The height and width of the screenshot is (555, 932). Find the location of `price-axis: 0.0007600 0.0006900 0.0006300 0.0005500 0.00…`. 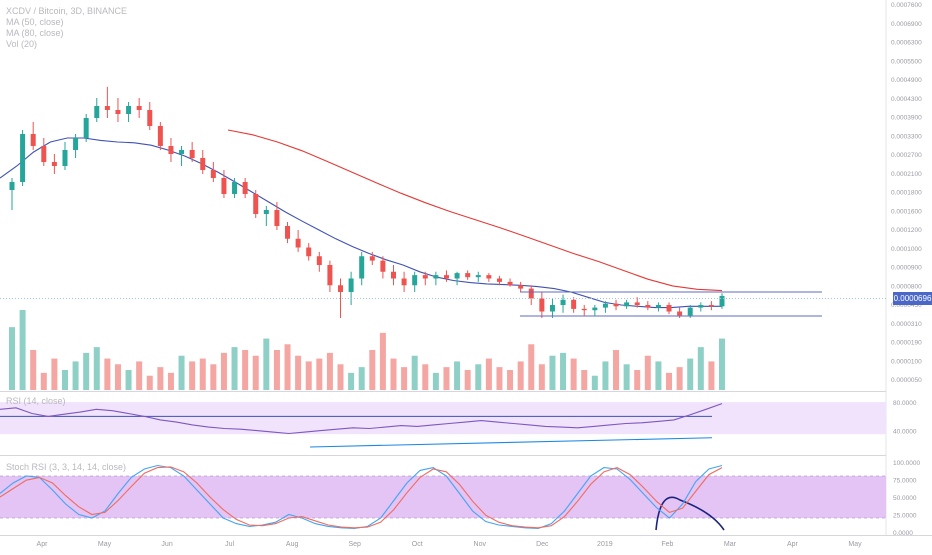

price-axis: 0.0007600 0.0006900 0.0006300 0.0005500 0.00… is located at coordinates (906, 193).